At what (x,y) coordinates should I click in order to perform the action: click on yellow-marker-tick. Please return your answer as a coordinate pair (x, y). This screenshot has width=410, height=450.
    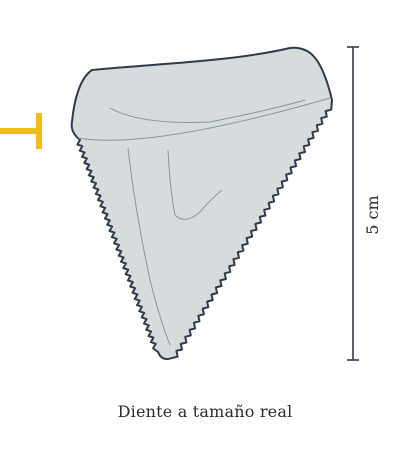
    Looking at the image, I should click on (39, 131).